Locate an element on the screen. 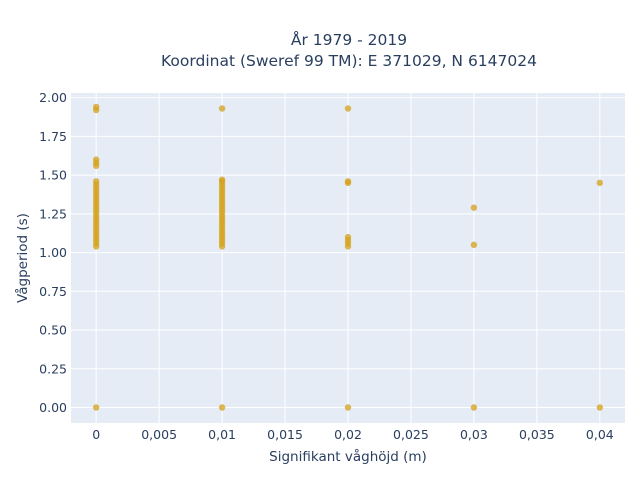 This screenshot has height=480, width=640. chart-title-line-1: År 1979 - 2019 is located at coordinates (349, 39).